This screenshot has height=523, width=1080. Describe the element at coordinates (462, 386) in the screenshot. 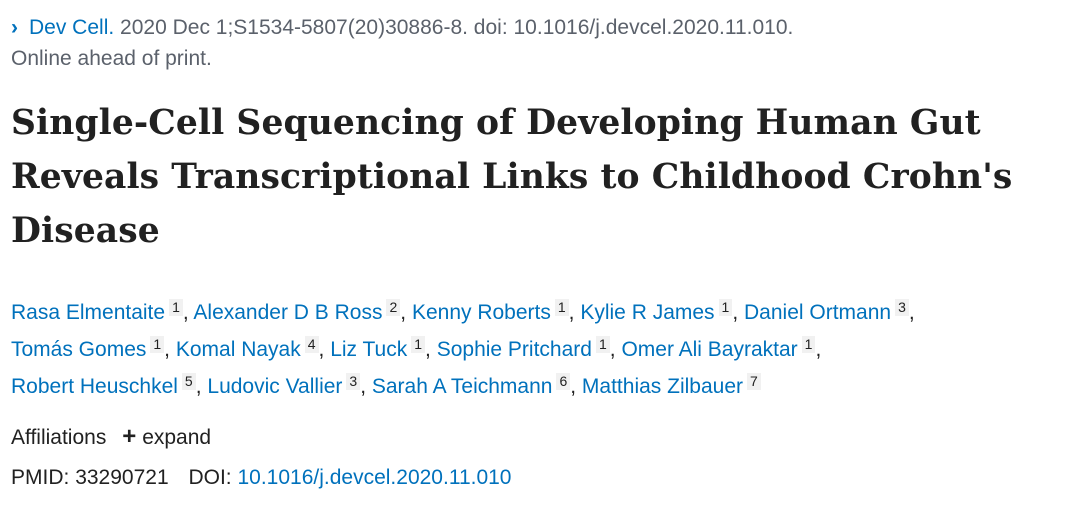

I see `author-link: Sarah A Teichmann` at that location.